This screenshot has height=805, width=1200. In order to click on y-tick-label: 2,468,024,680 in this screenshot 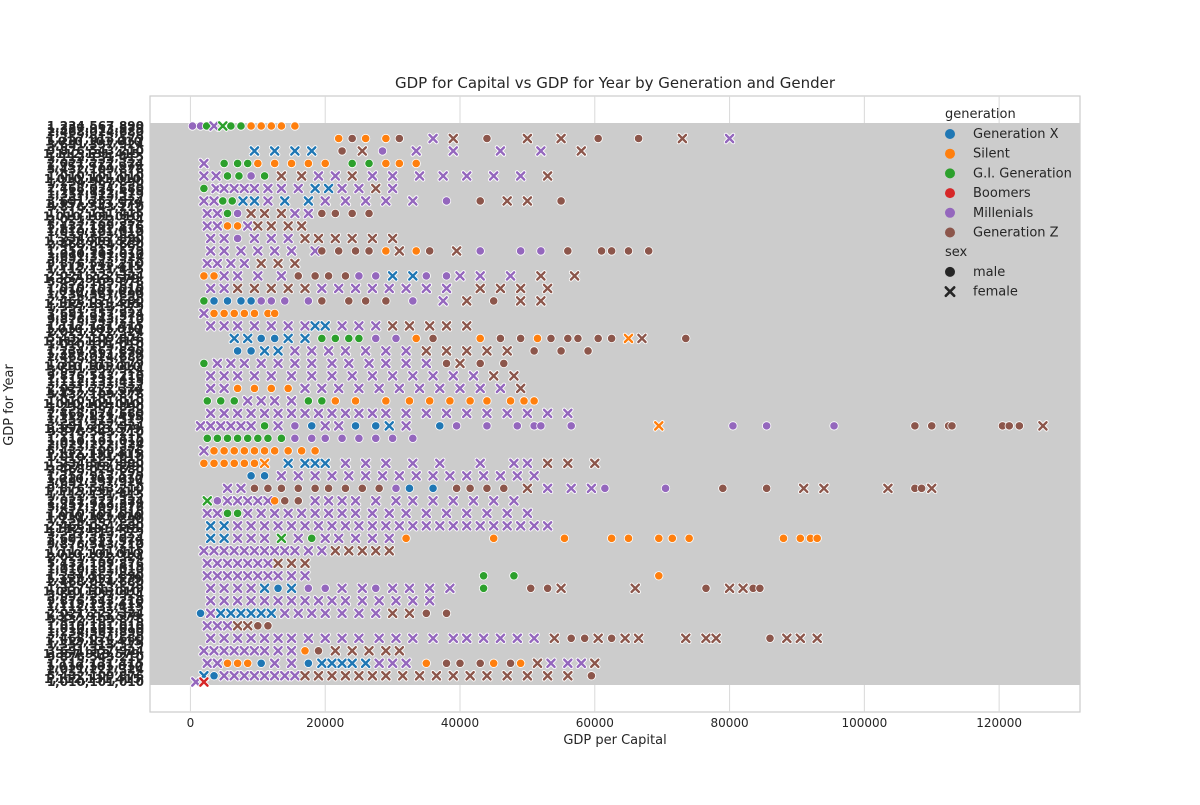, I will do `click(95, 188)`.